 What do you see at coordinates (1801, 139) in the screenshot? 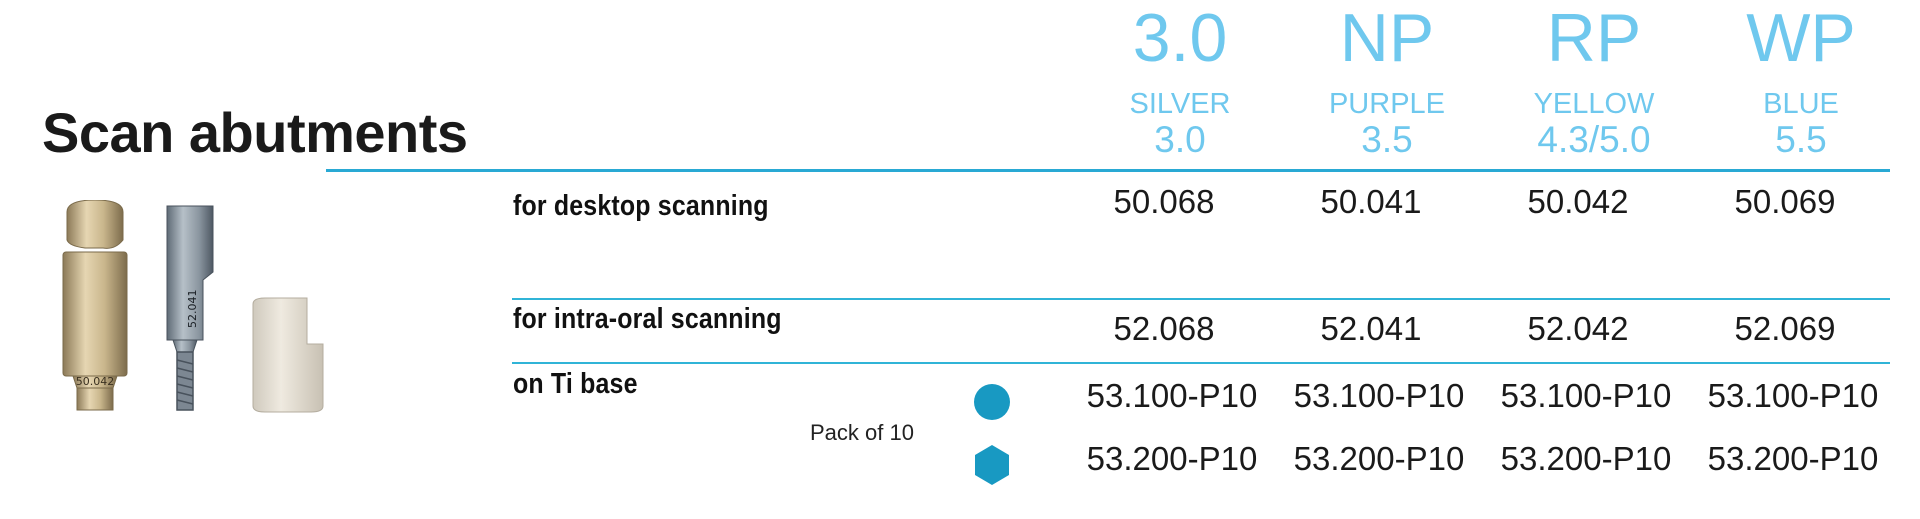
I see `column-diameter: 5.5` at bounding box center [1801, 139].